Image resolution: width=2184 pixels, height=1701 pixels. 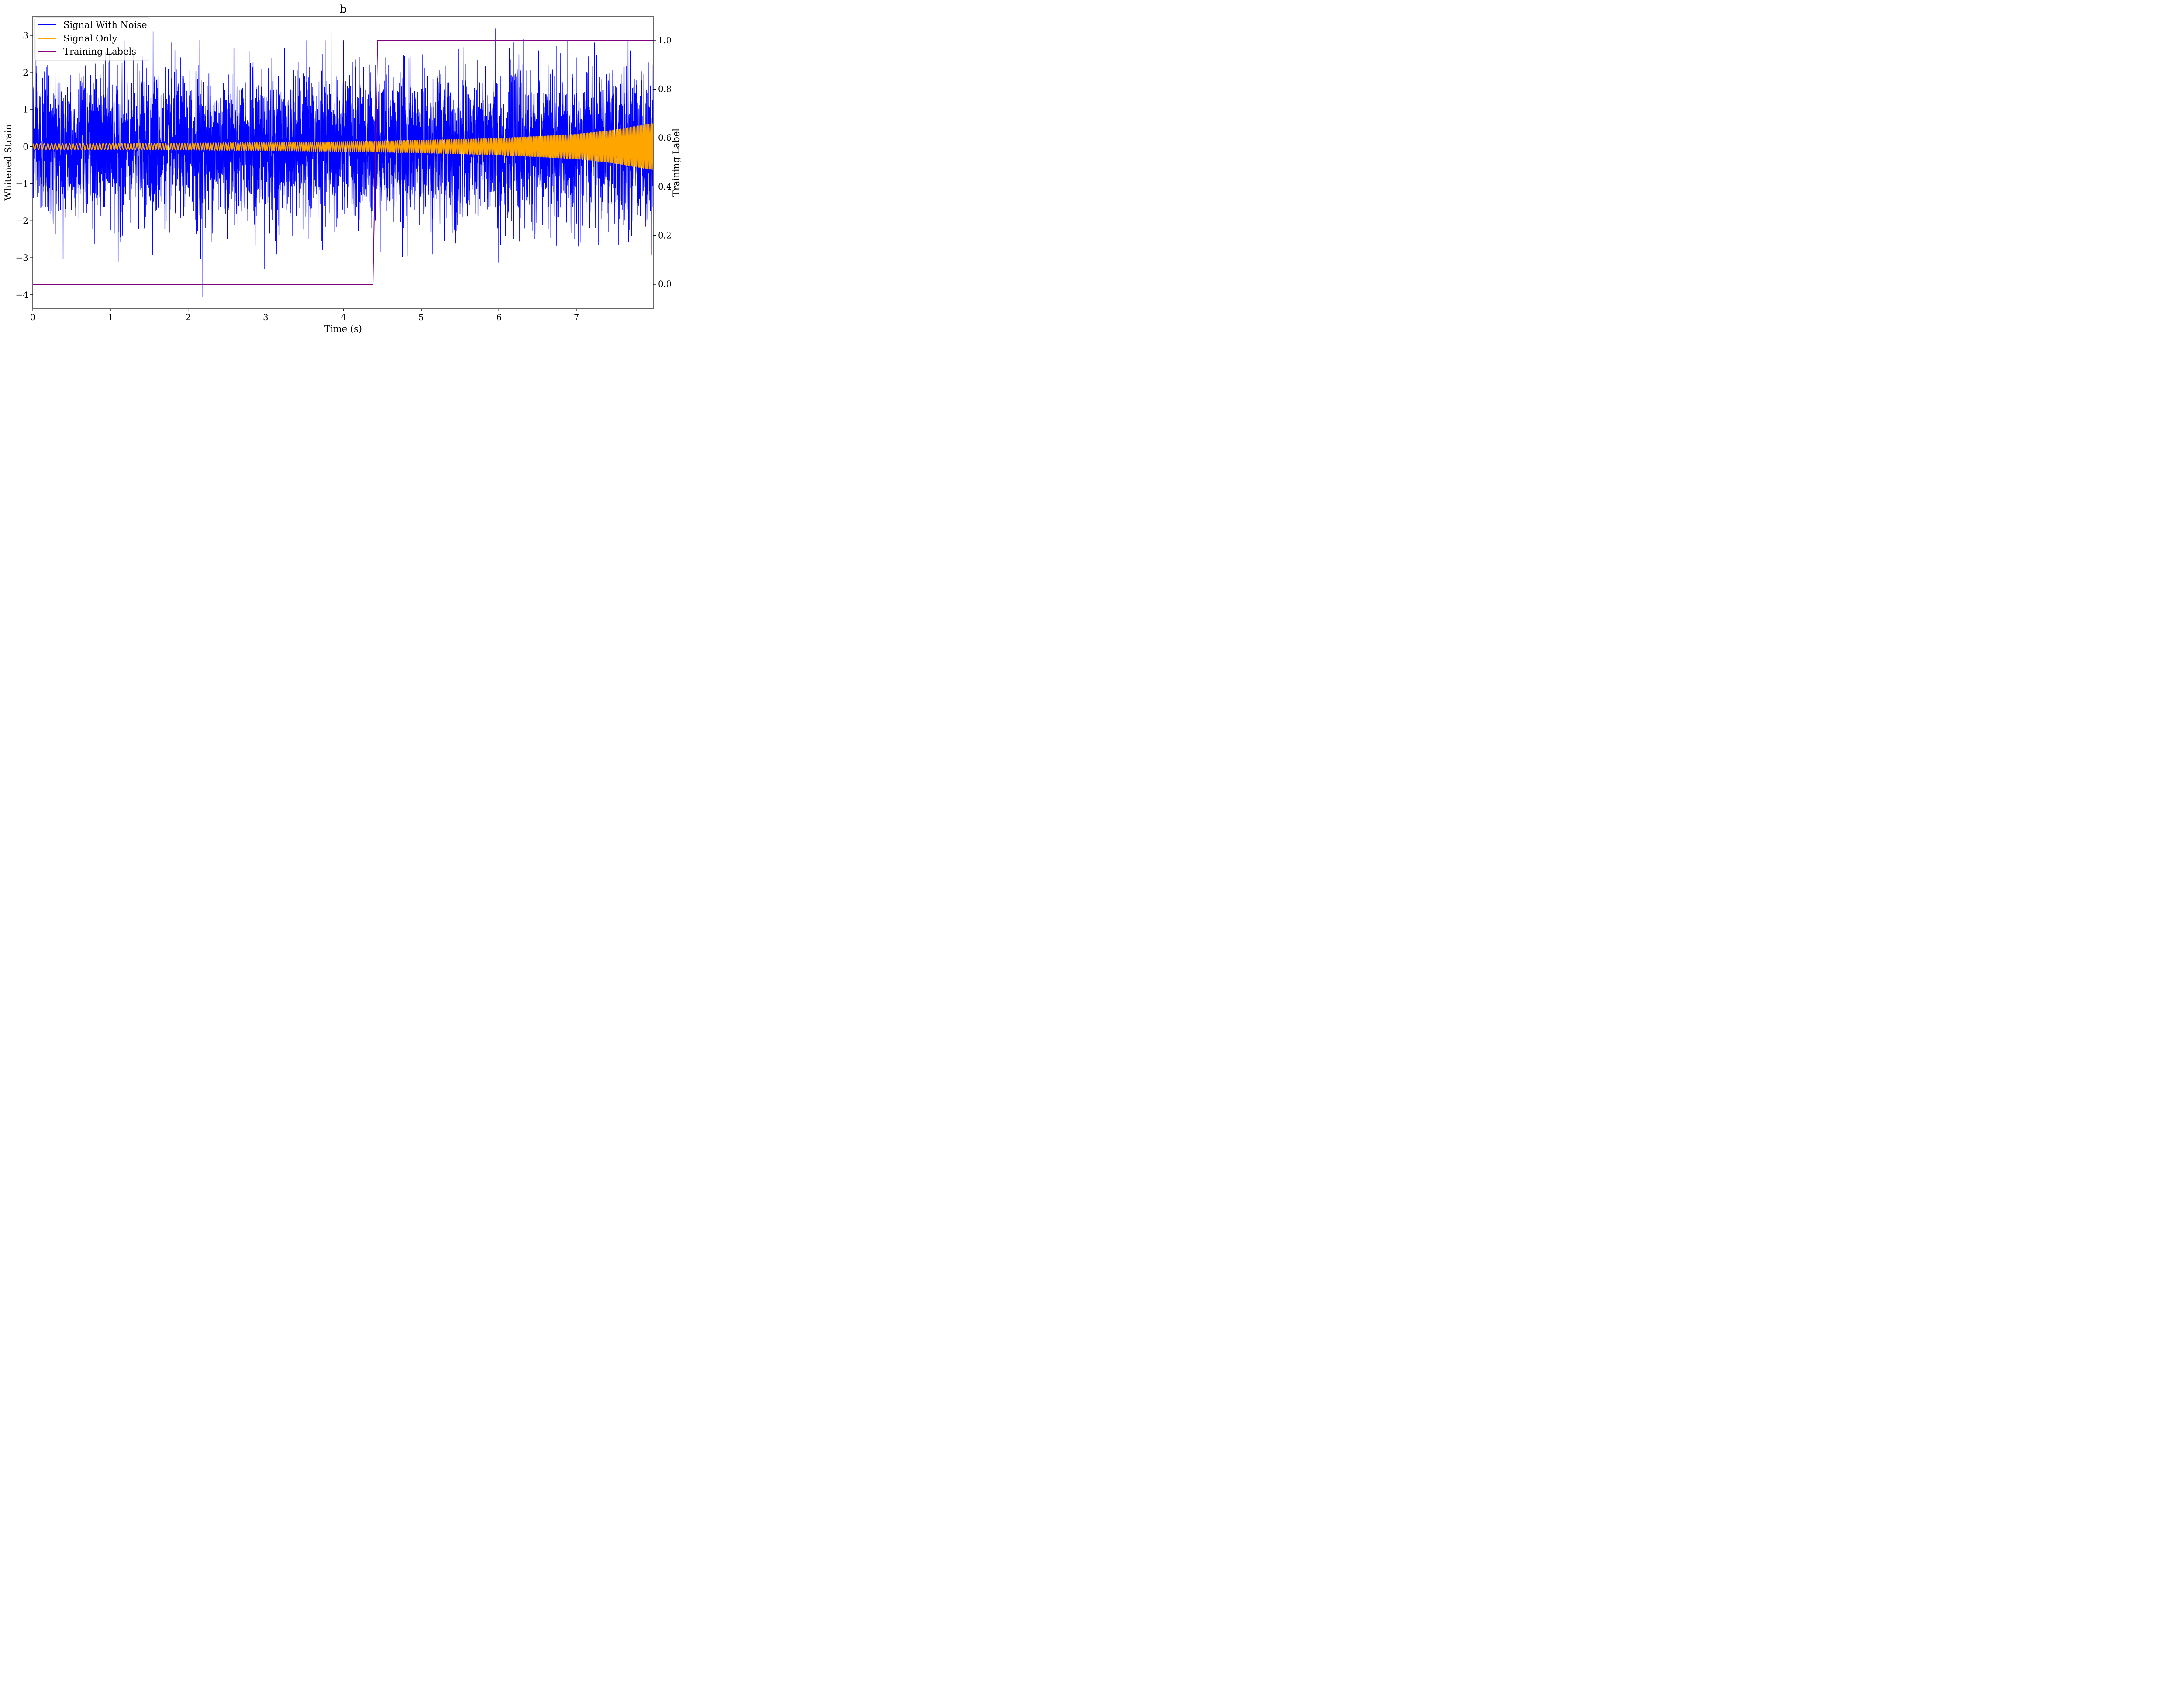 What do you see at coordinates (33, 317) in the screenshot?
I see `x-tick-label: 0` at bounding box center [33, 317].